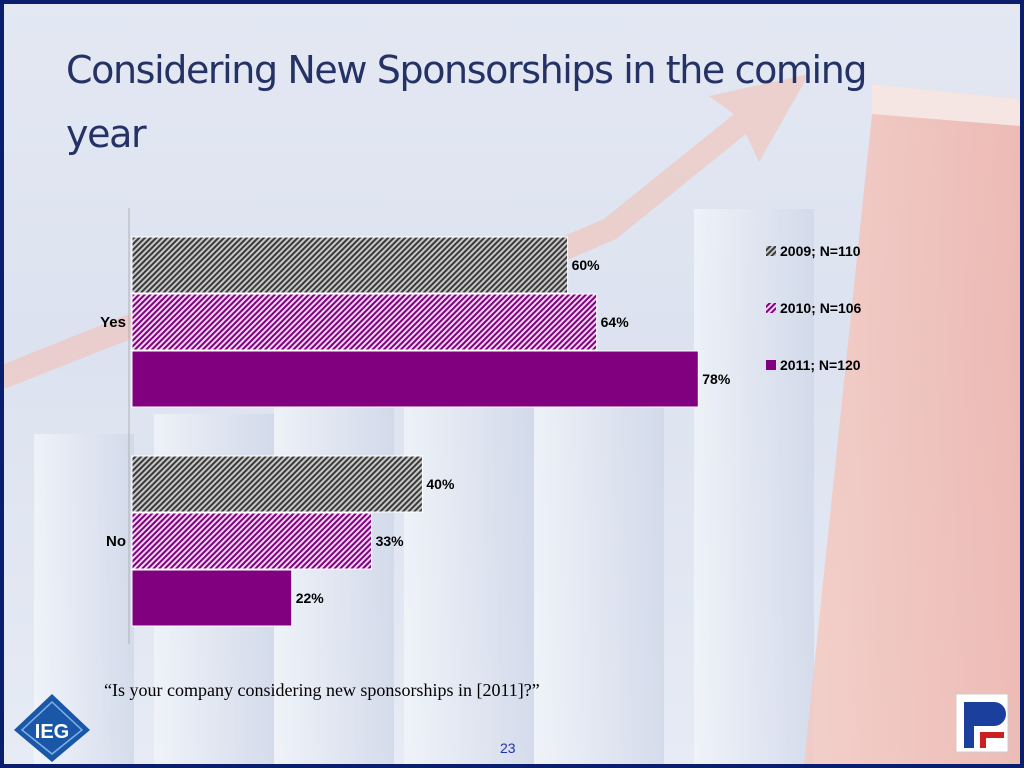 The height and width of the screenshot is (768, 1024). What do you see at coordinates (116, 541) in the screenshot?
I see `category-label-no: No` at bounding box center [116, 541].